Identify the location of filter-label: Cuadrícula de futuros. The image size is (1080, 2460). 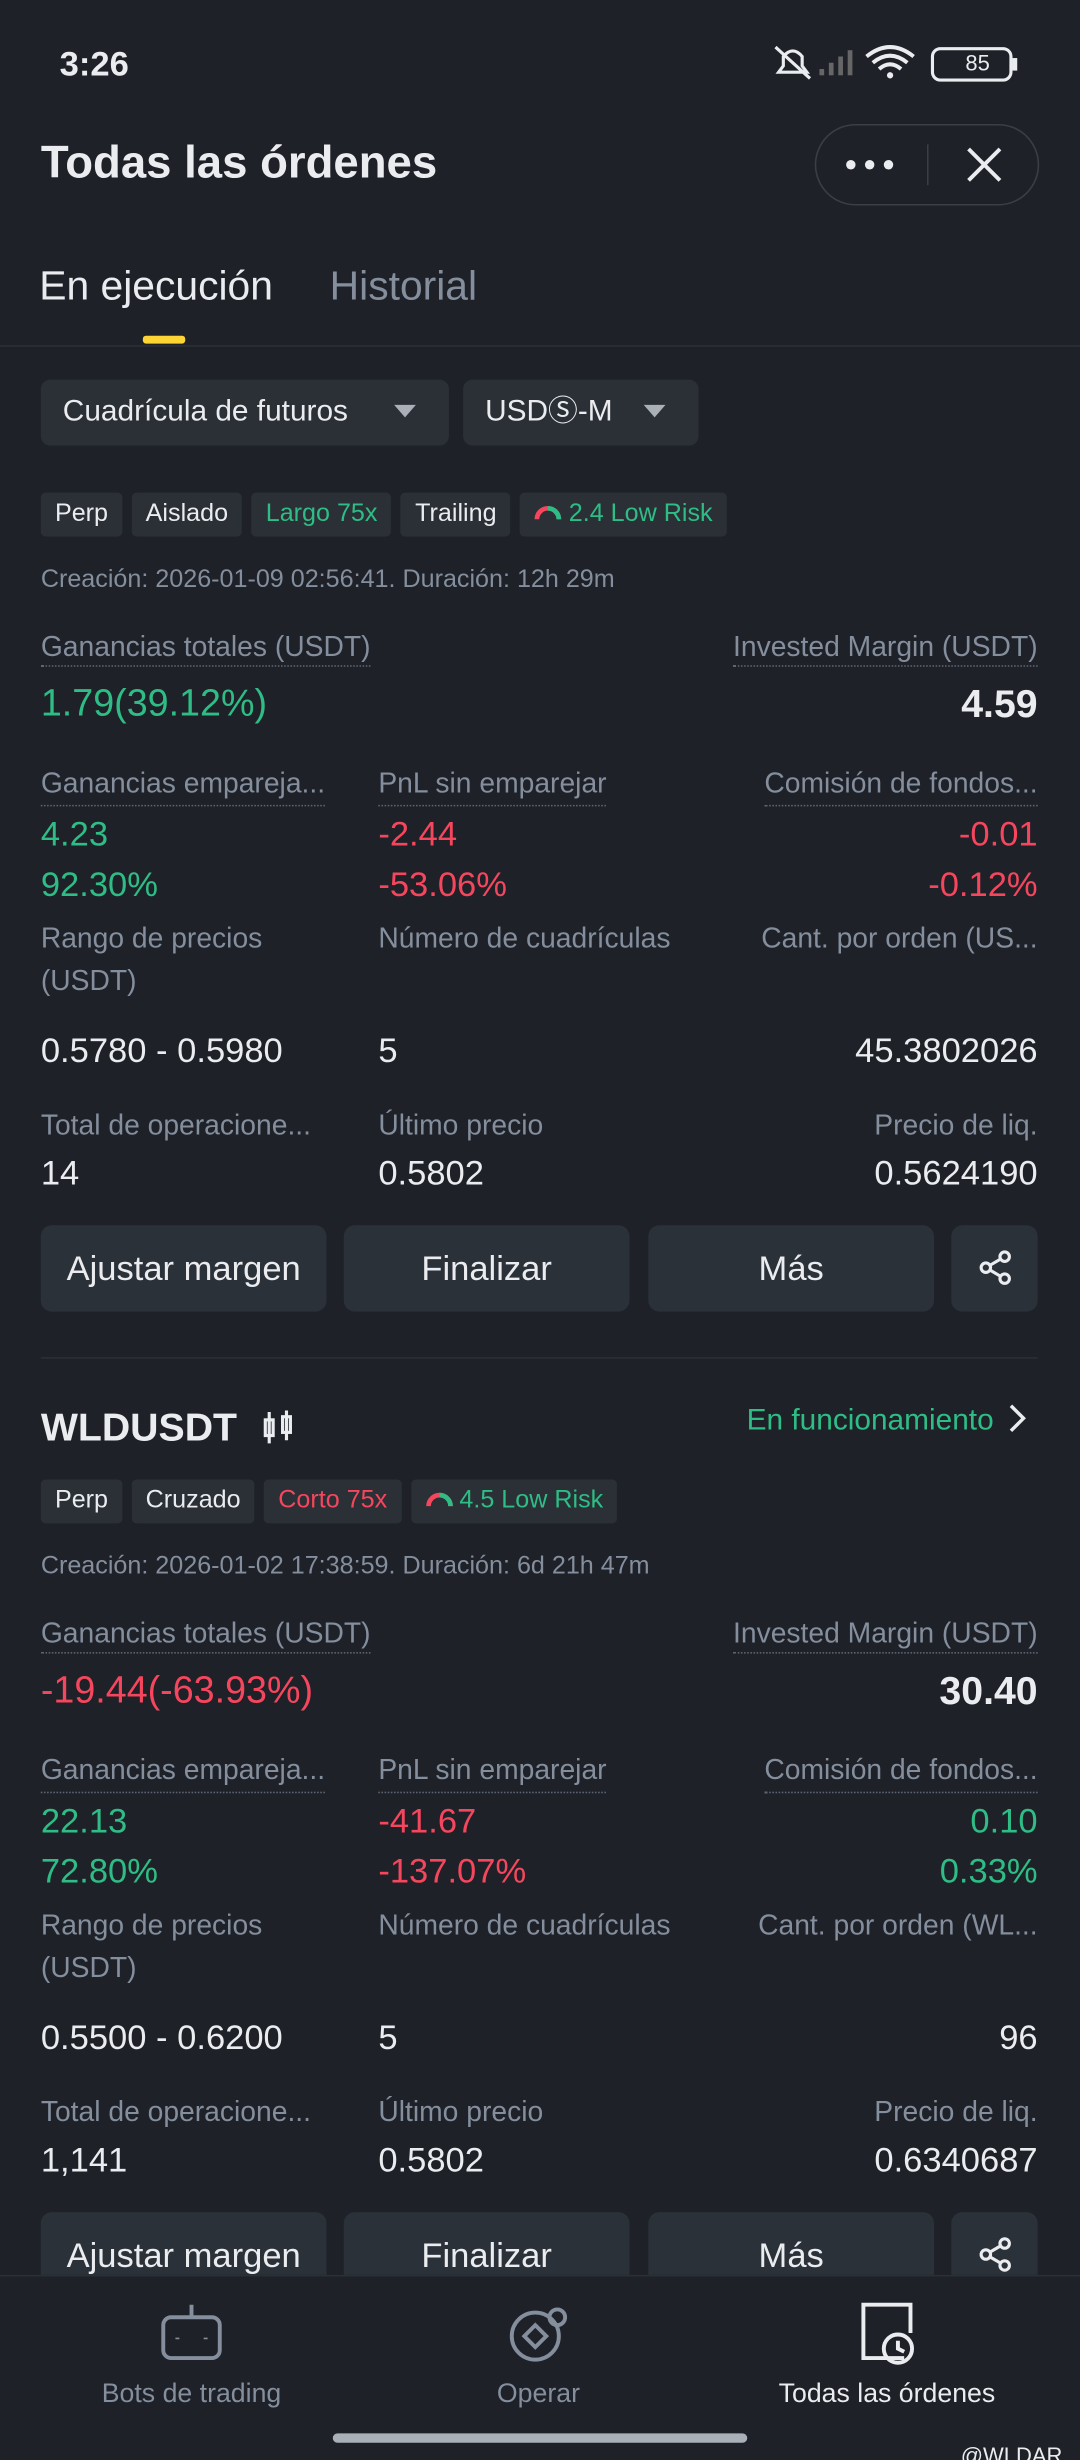
(205, 412).